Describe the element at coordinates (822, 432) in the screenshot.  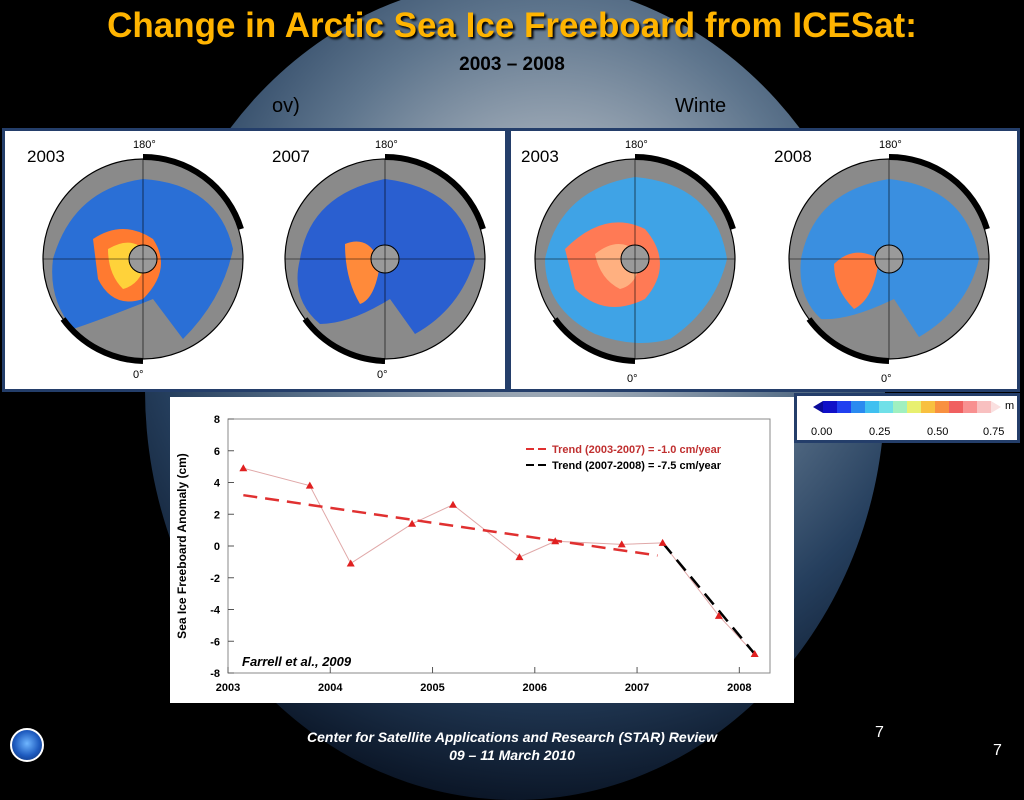
I see `colorbar-tick: 0.00` at that location.